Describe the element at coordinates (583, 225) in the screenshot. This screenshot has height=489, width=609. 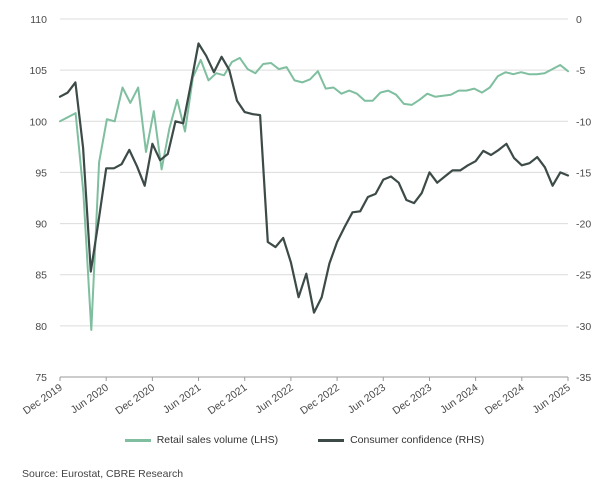
I see `y-right-tick-label: -20` at that location.